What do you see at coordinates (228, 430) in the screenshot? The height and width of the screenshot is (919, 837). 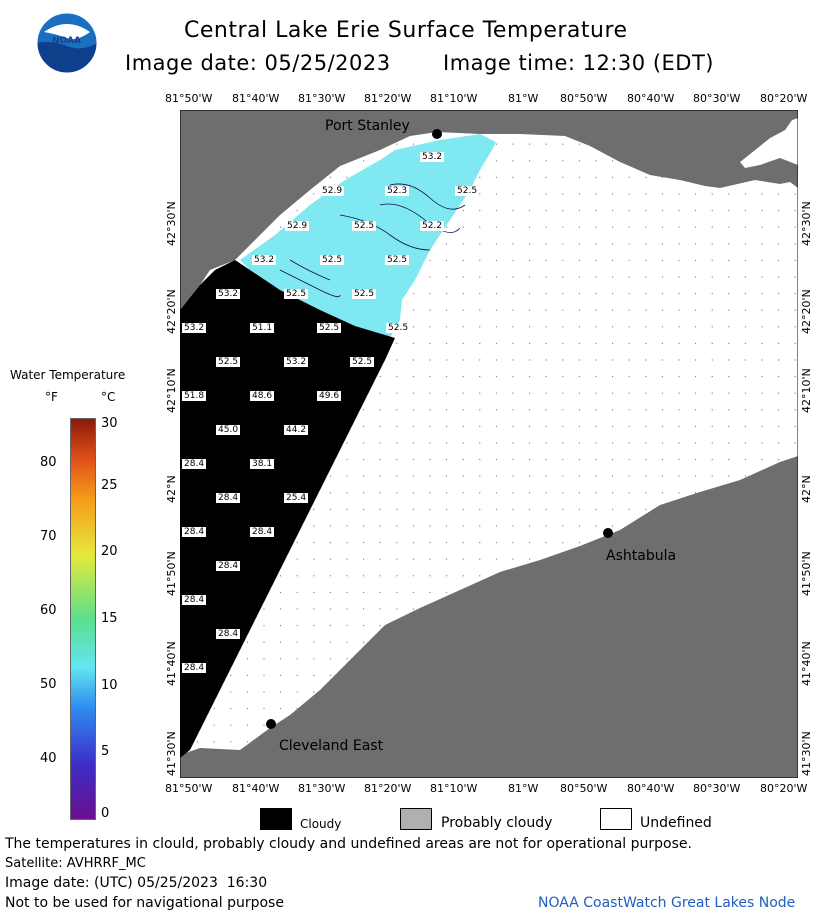 I see `temp-label: 45.0` at bounding box center [228, 430].